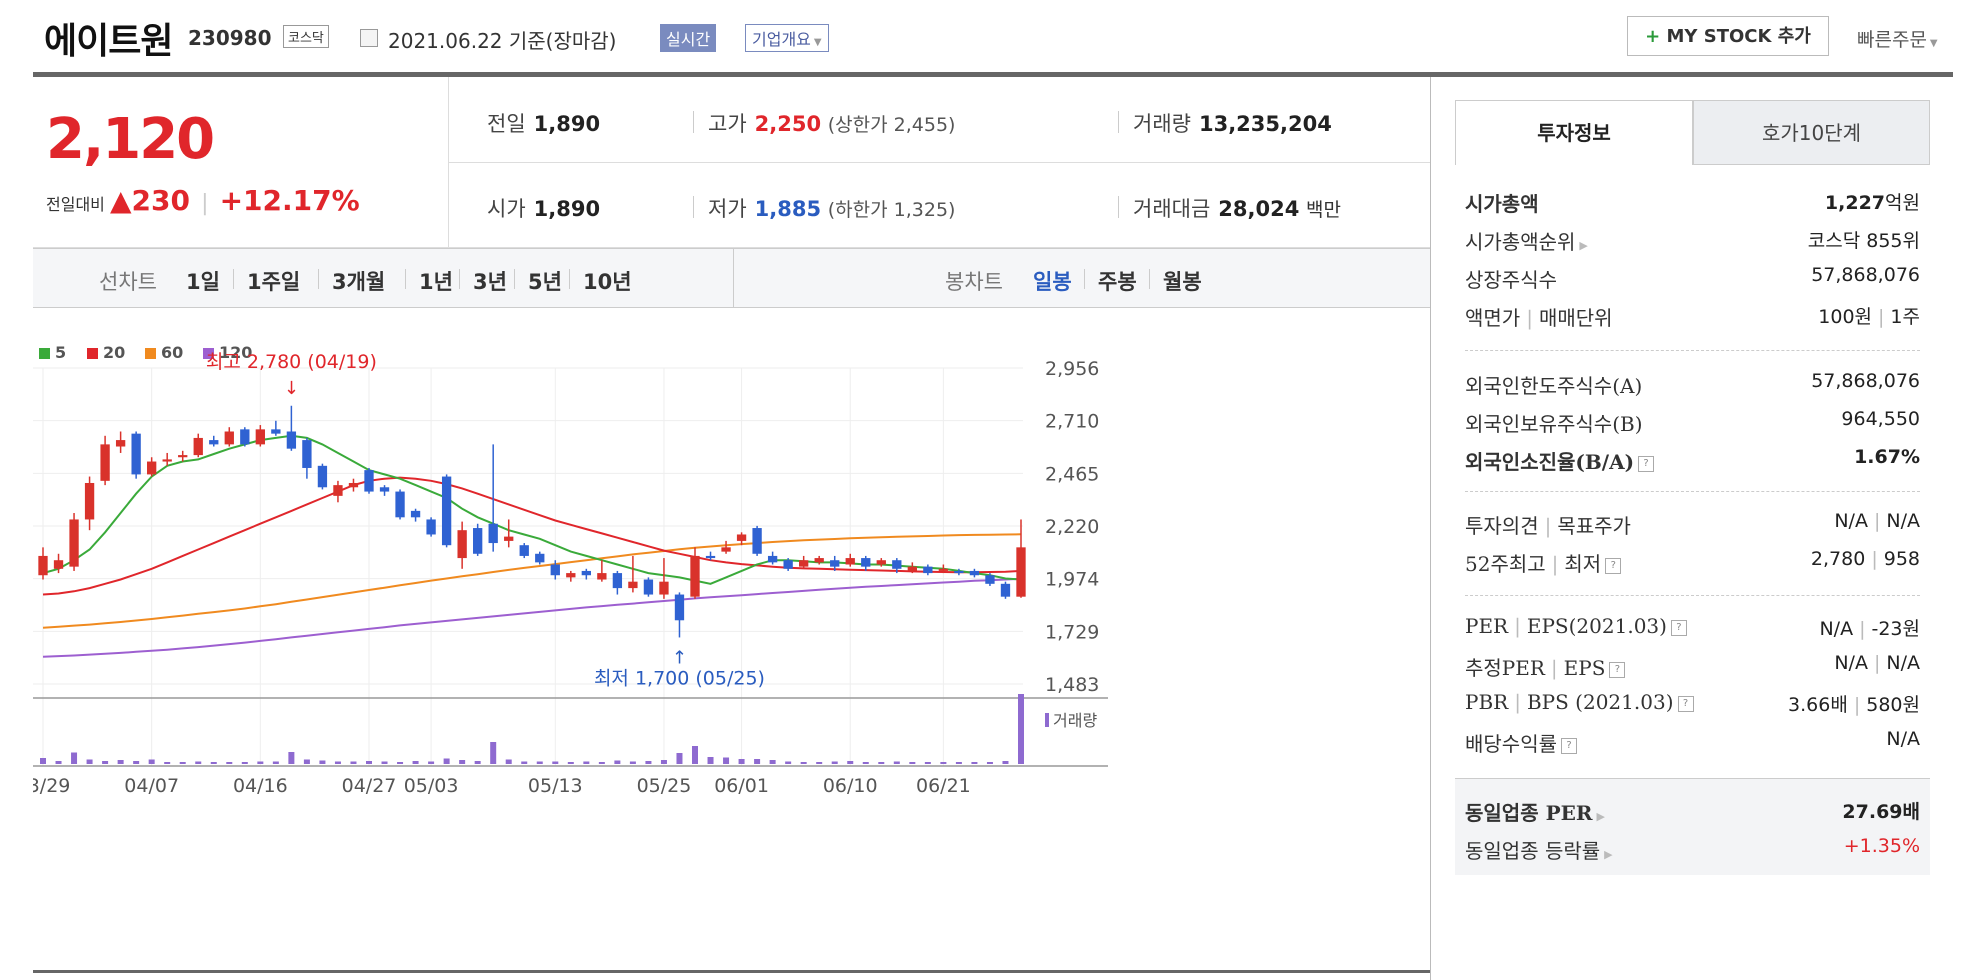 The image size is (1970, 980). I want to click on trade-amount-label: 거래대금, so click(1172, 209).